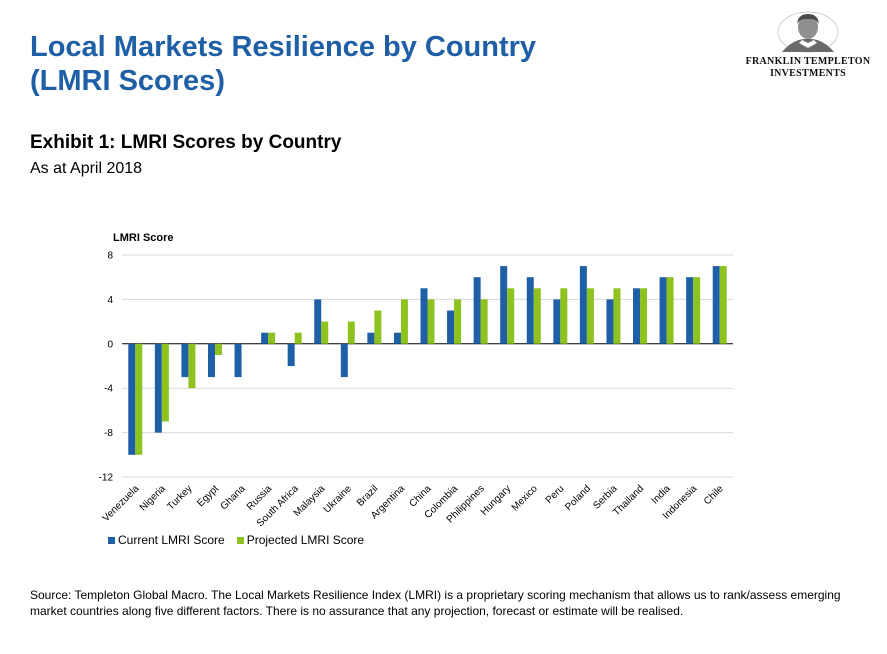 The image size is (887, 654). I want to click on legend-item-projected: Projected LMRI Score, so click(300, 540).